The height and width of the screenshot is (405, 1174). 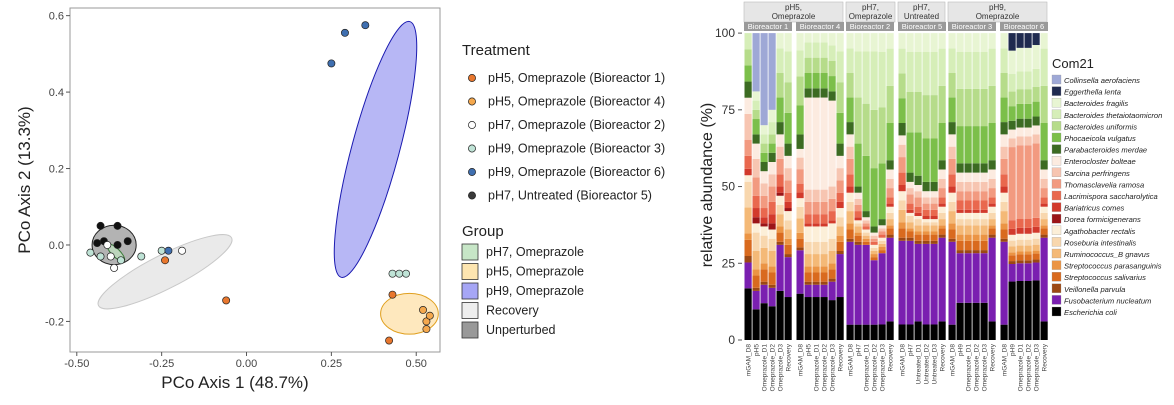 I want to click on legend-group-label: pH7, Omeprazole, so click(x=535, y=252).